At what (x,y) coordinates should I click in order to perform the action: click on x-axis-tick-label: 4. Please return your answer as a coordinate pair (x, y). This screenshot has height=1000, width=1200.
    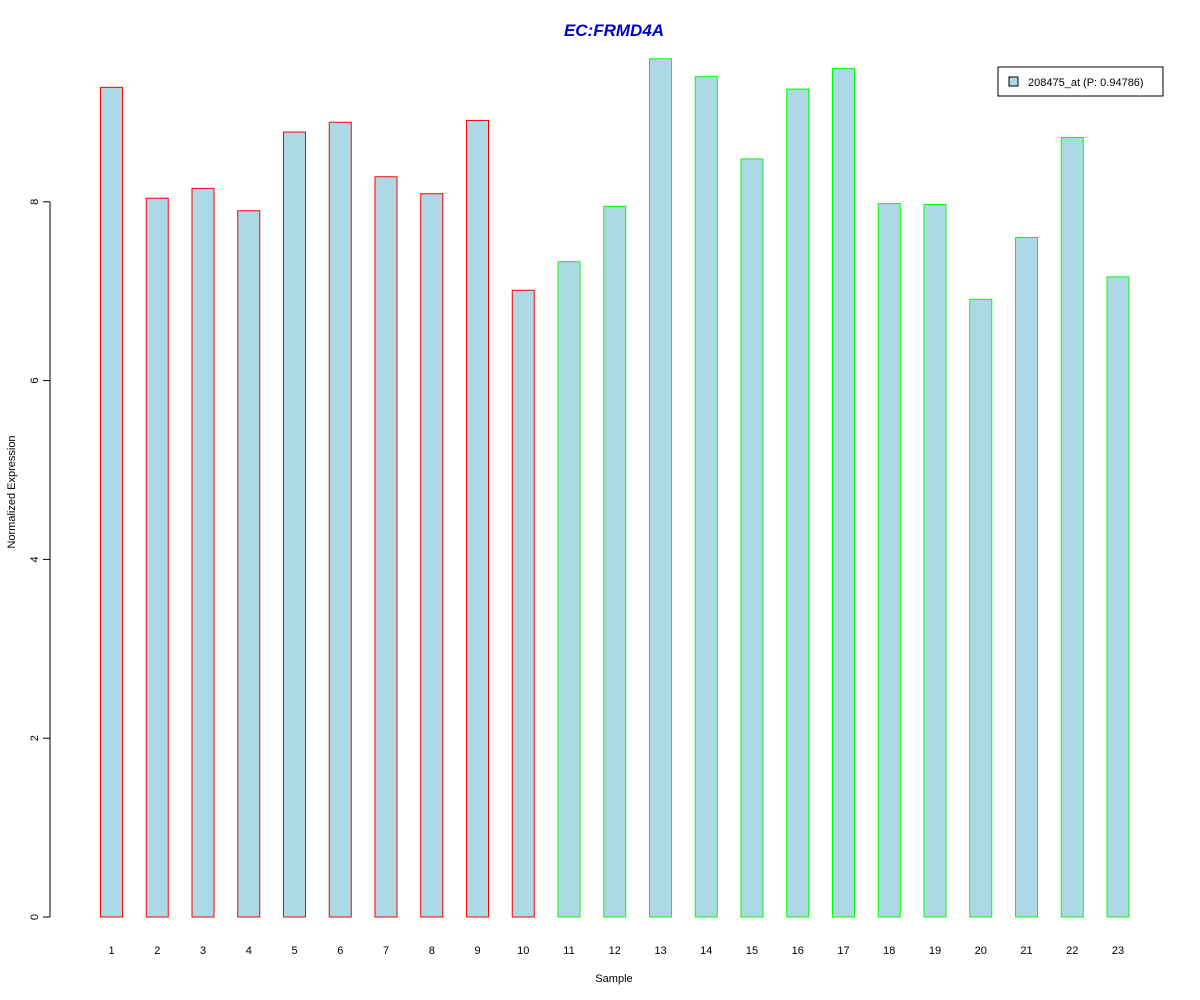
    Looking at the image, I should click on (249, 951).